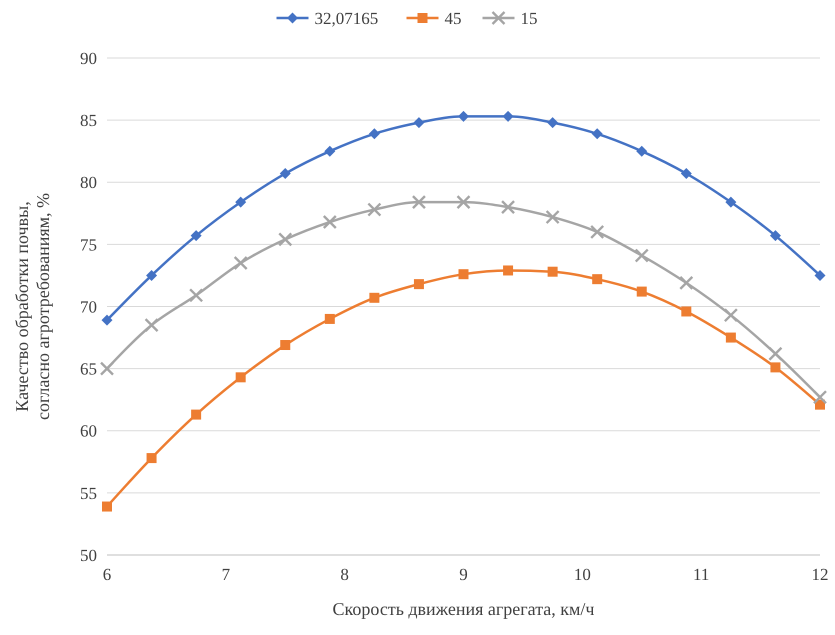  I want to click on x-tick-label: 10, so click(582, 574).